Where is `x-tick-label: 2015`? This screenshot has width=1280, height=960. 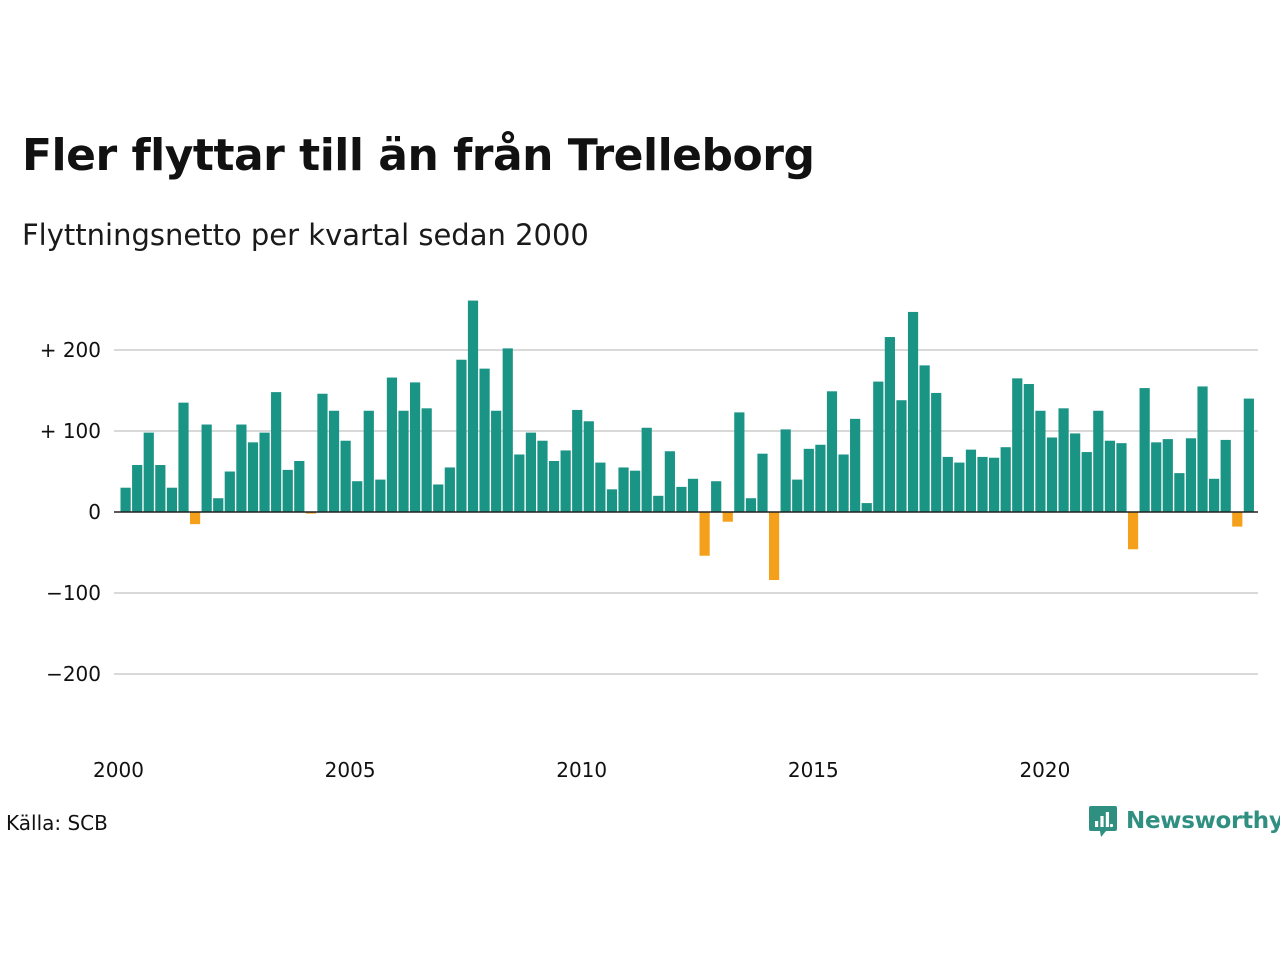 x-tick-label: 2015 is located at coordinates (813, 770).